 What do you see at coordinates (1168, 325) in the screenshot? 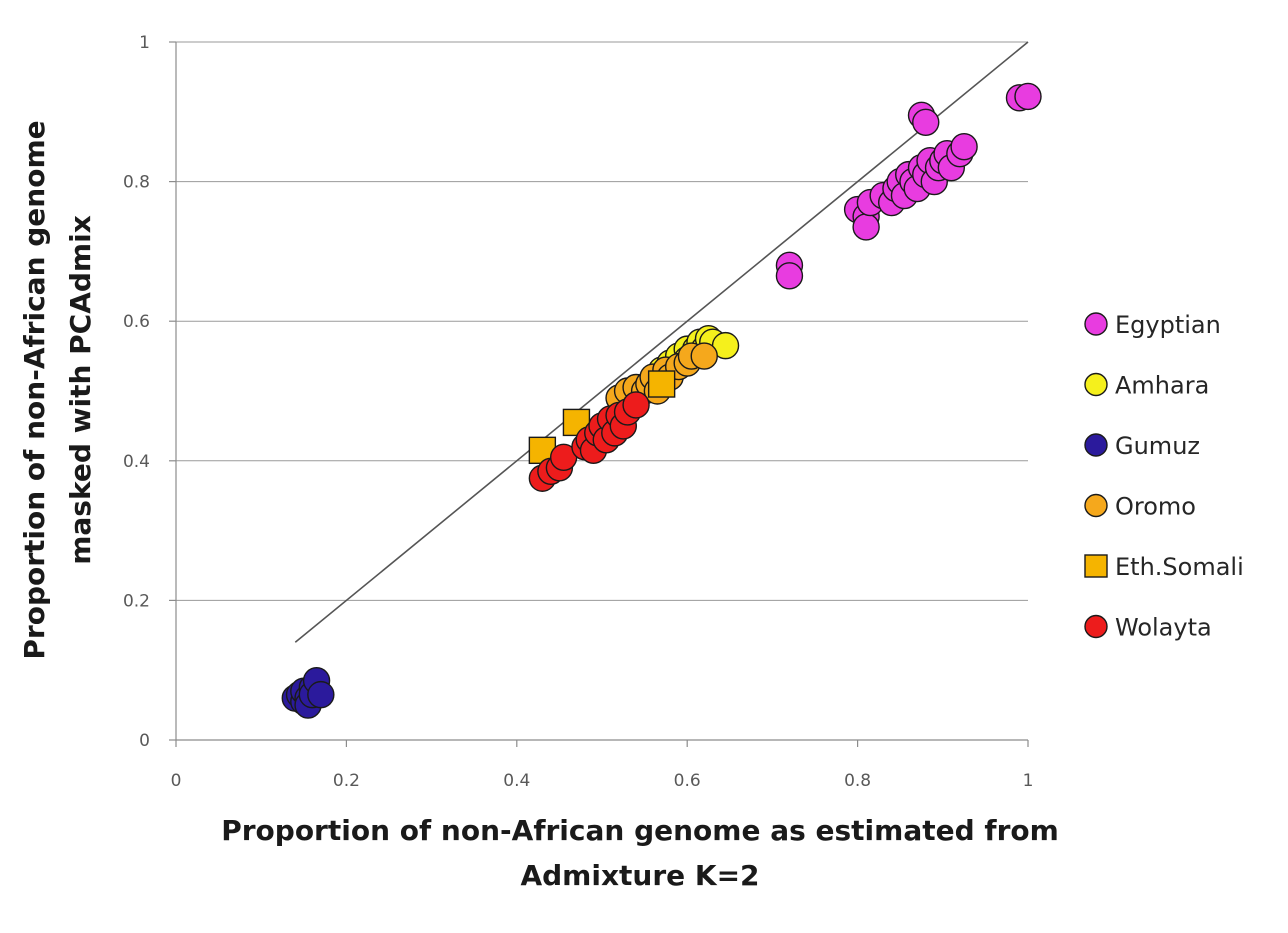
I see `legend-label: Egyptian` at bounding box center [1168, 325].